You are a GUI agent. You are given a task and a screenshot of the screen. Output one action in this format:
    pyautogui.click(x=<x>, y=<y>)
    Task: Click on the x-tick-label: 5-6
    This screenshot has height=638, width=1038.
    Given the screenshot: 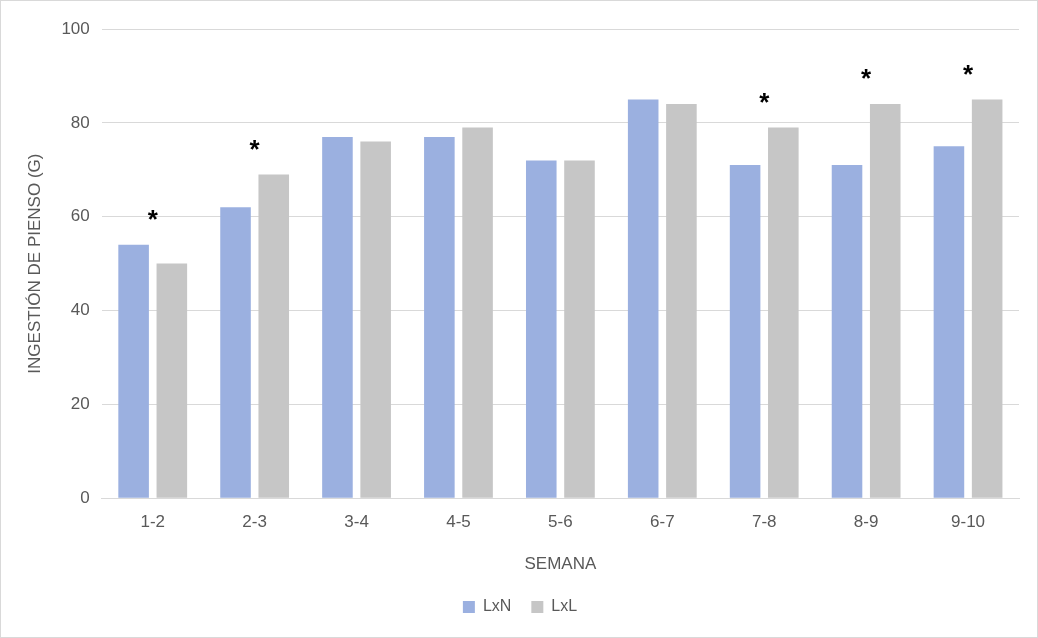 What is the action you would take?
    pyautogui.click(x=560, y=522)
    